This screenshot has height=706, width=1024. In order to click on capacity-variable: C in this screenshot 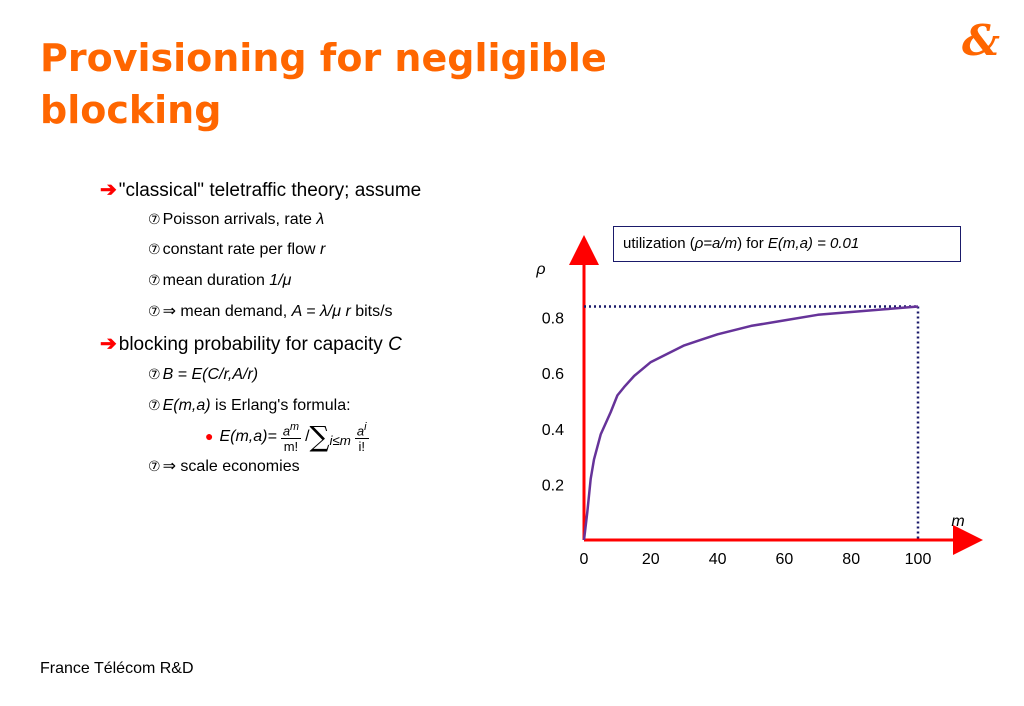, I will do `click(395, 344)`.